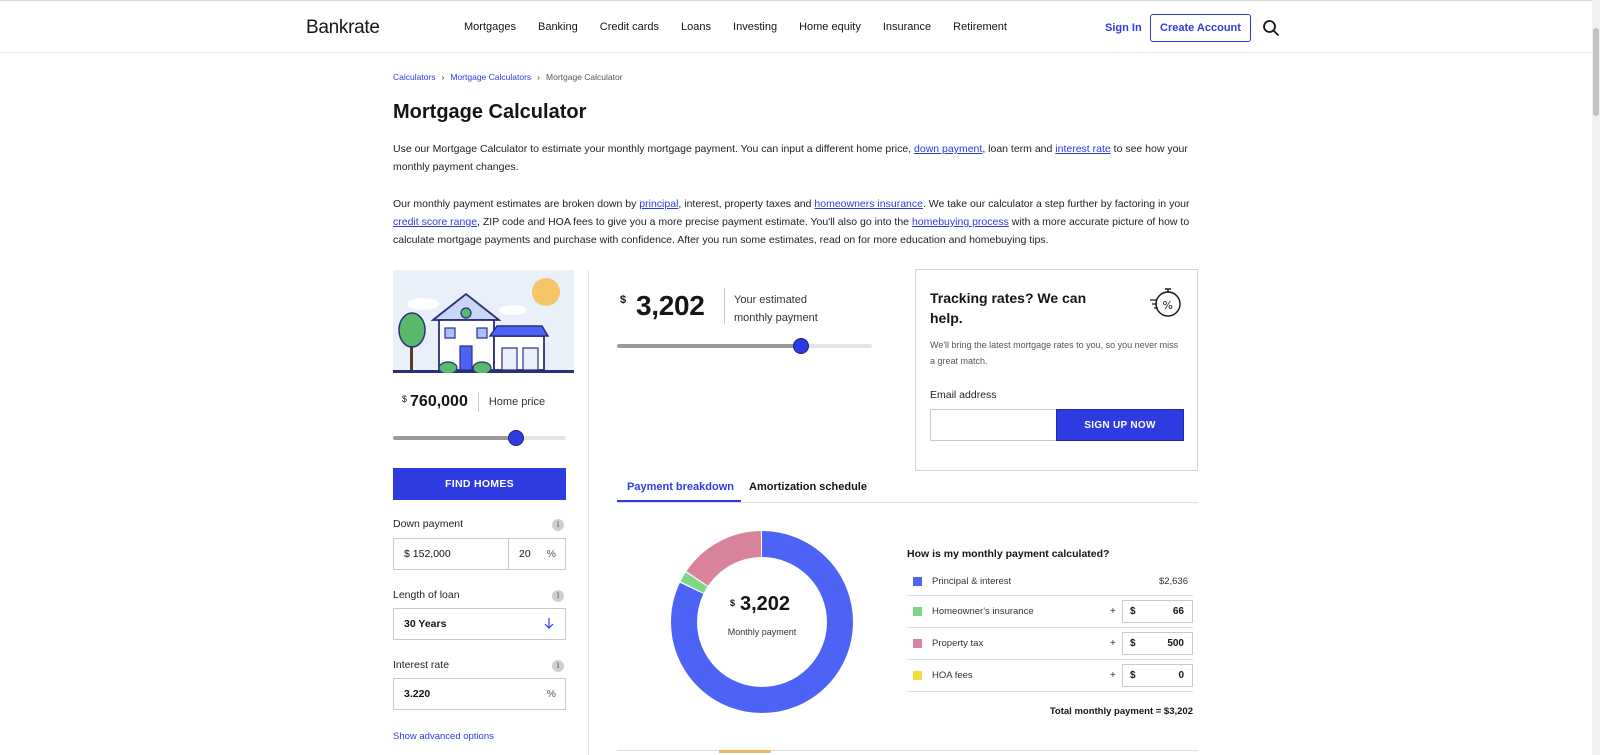  I want to click on insurance-value: 66, so click(1178, 611).